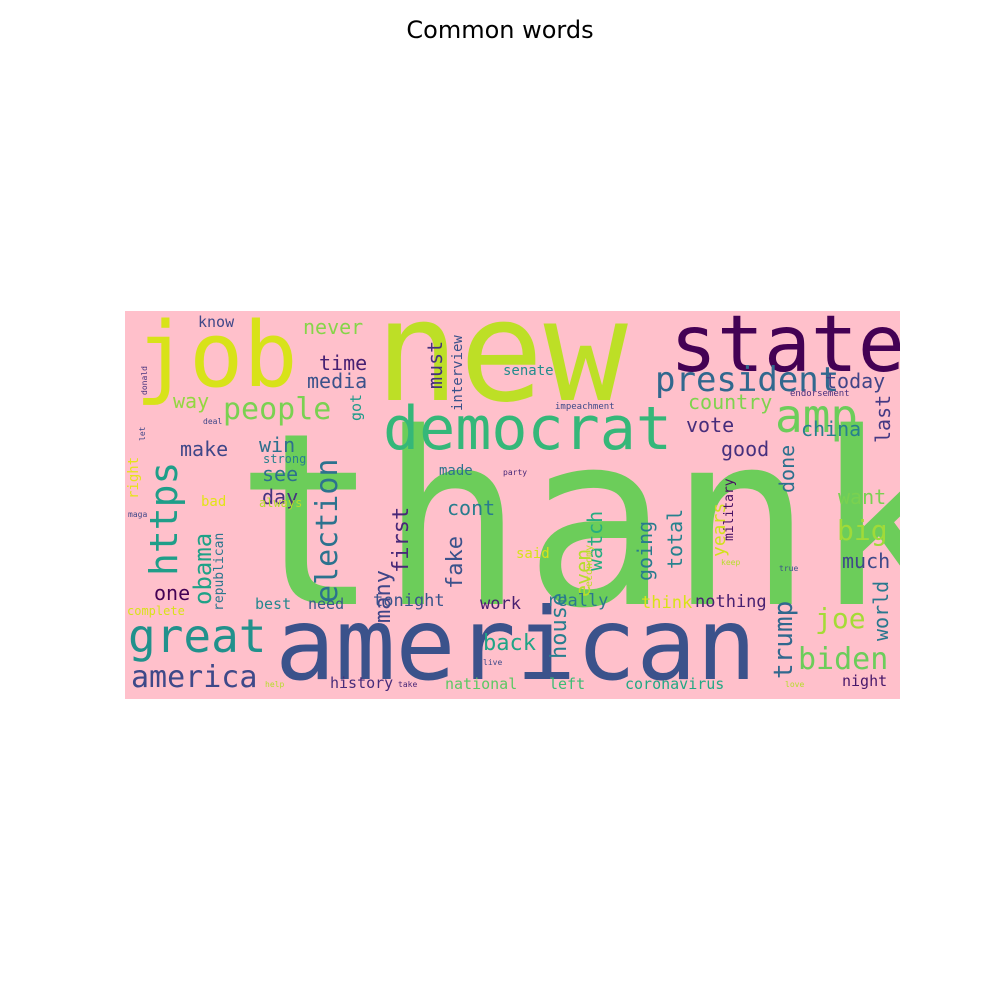 The image size is (1000, 1000). Describe the element at coordinates (356, 407) in the screenshot. I see `word-got: got` at that location.